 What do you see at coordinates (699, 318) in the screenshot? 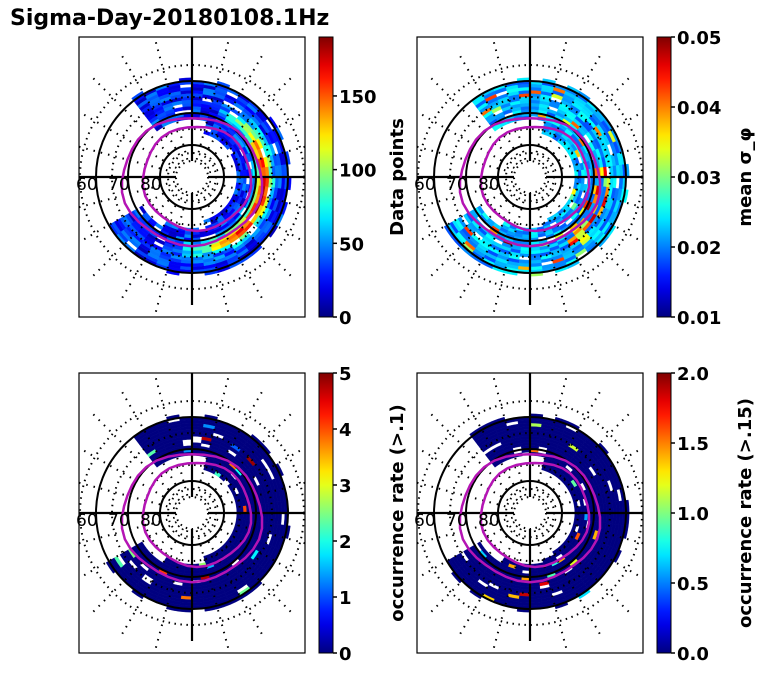
I see `colorbar-tick-label: 0.01` at bounding box center [699, 318].